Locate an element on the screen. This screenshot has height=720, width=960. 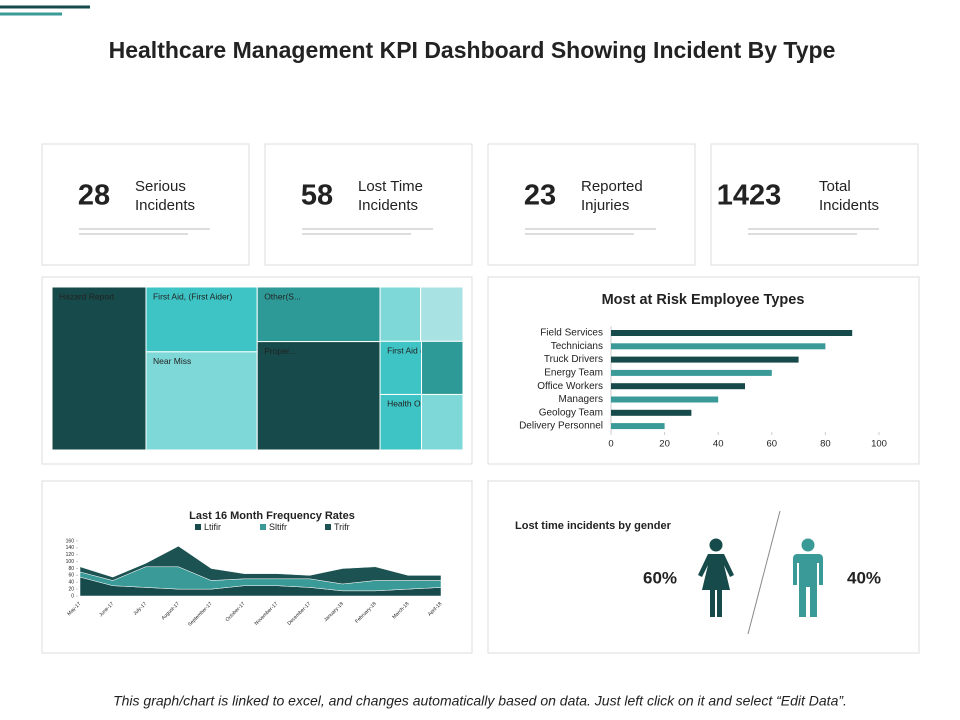
kpi-value: 1423 is located at coordinates (749, 196).